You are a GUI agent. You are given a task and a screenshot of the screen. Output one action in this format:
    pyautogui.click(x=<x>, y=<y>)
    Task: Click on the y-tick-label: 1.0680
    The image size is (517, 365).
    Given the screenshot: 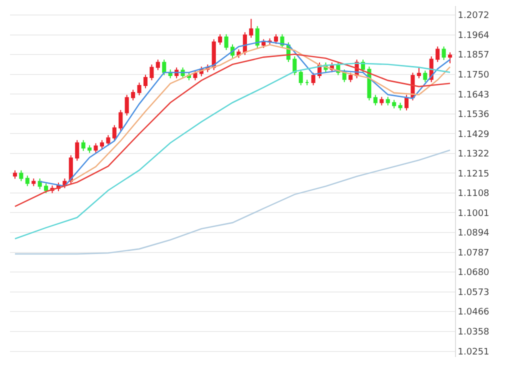 What is the action you would take?
    pyautogui.click(x=474, y=273)
    